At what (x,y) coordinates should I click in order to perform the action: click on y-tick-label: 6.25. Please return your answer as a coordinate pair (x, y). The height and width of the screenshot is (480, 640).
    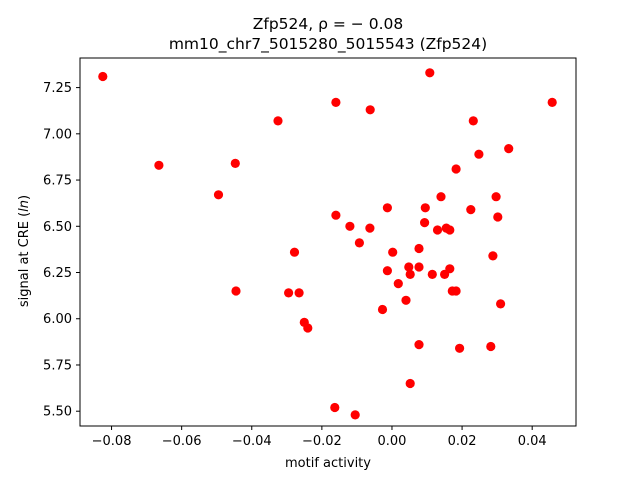
    Looking at the image, I should click on (57, 273).